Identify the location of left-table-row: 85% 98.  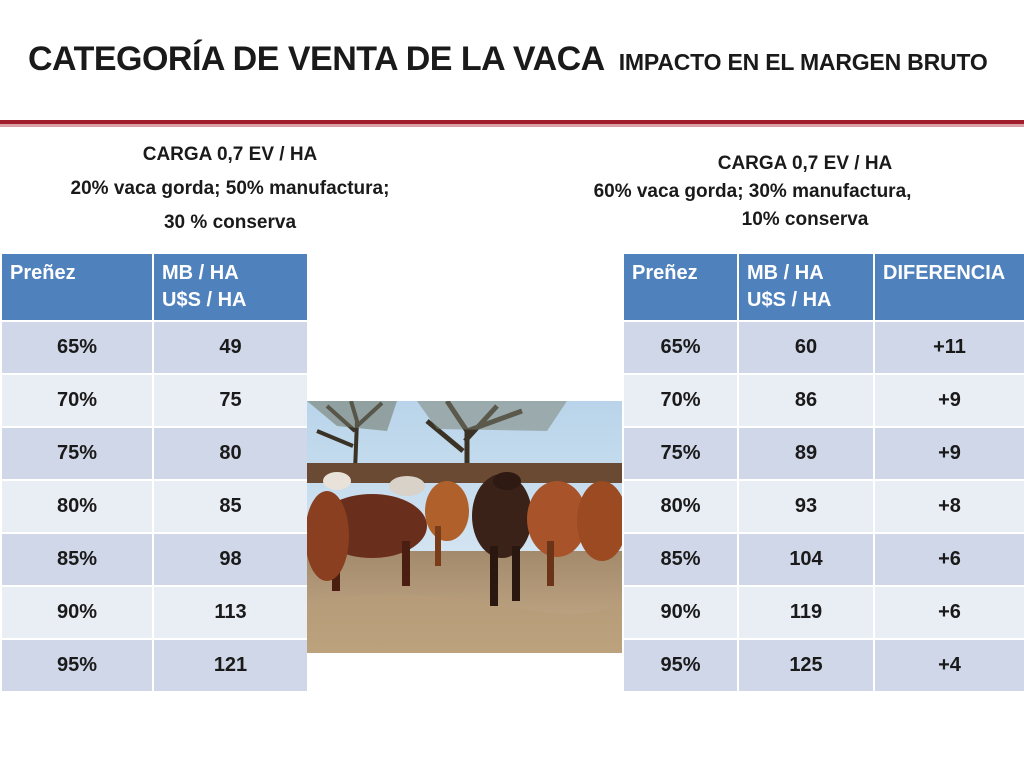
(154, 559).